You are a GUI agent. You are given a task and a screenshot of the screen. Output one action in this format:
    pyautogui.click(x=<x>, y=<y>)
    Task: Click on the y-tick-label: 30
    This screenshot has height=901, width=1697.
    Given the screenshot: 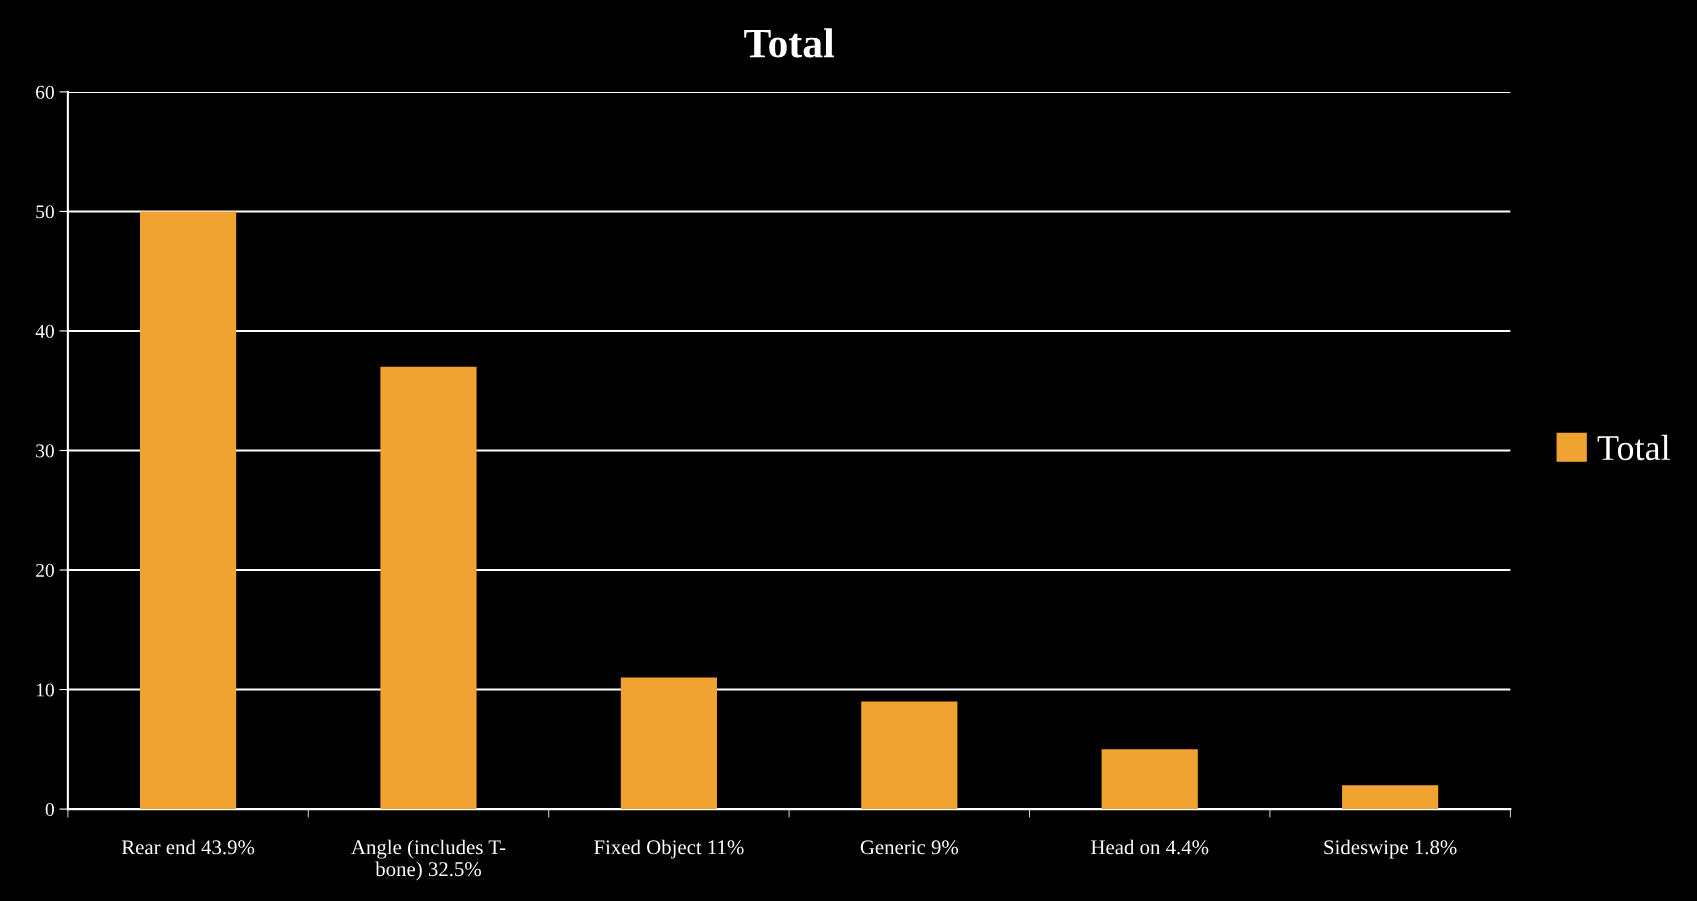 What is the action you would take?
    pyautogui.click(x=45, y=451)
    